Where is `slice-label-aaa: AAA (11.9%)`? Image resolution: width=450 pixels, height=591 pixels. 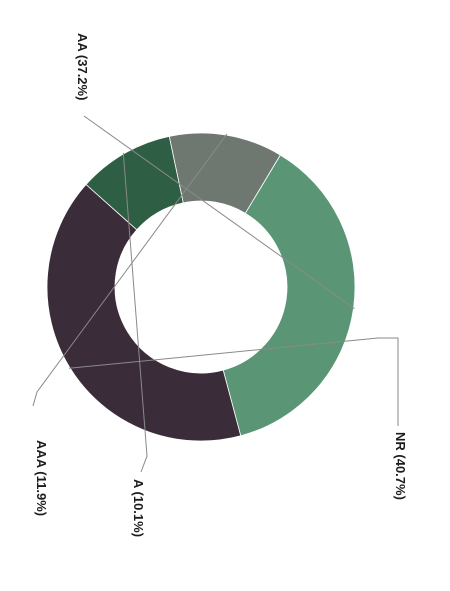
slice-label-aaa: AAA (11.9%) is located at coordinates (41, 478).